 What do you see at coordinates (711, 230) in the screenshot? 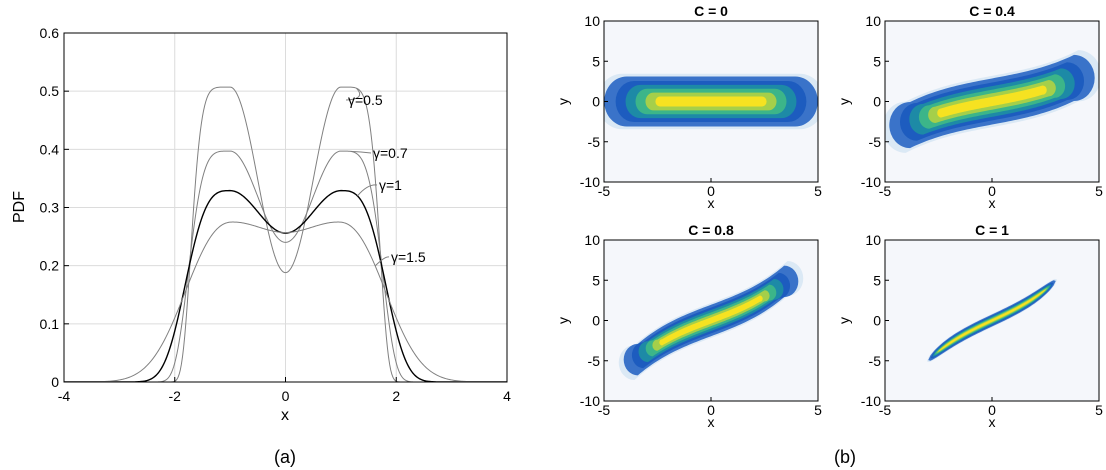
I see `panel-title: C = 0.8` at bounding box center [711, 230].